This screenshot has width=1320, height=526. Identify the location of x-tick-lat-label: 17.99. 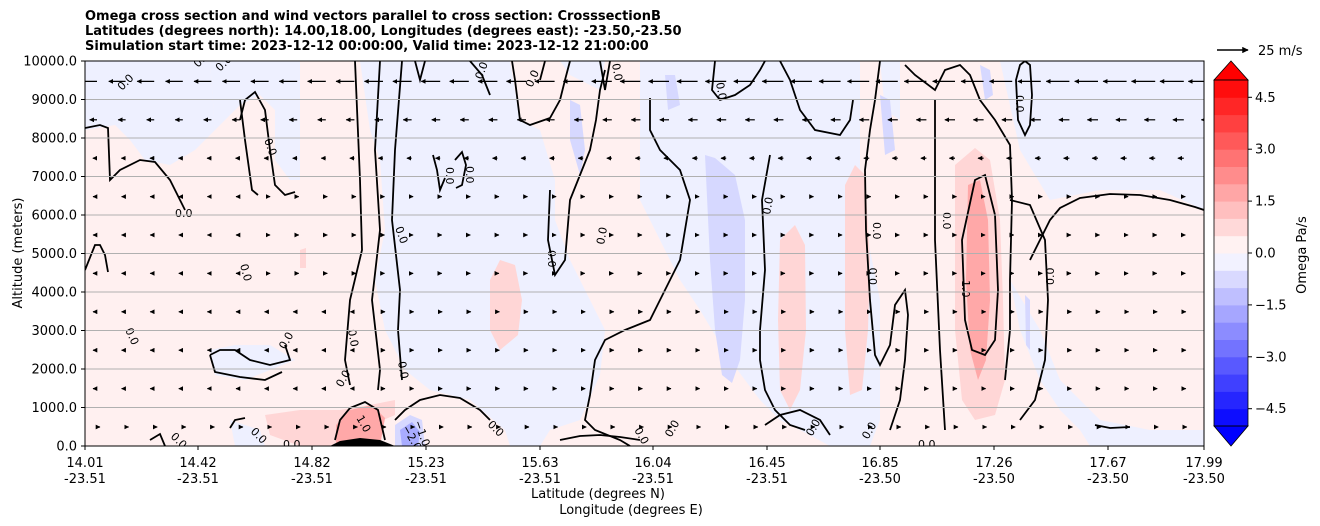
(1203, 463).